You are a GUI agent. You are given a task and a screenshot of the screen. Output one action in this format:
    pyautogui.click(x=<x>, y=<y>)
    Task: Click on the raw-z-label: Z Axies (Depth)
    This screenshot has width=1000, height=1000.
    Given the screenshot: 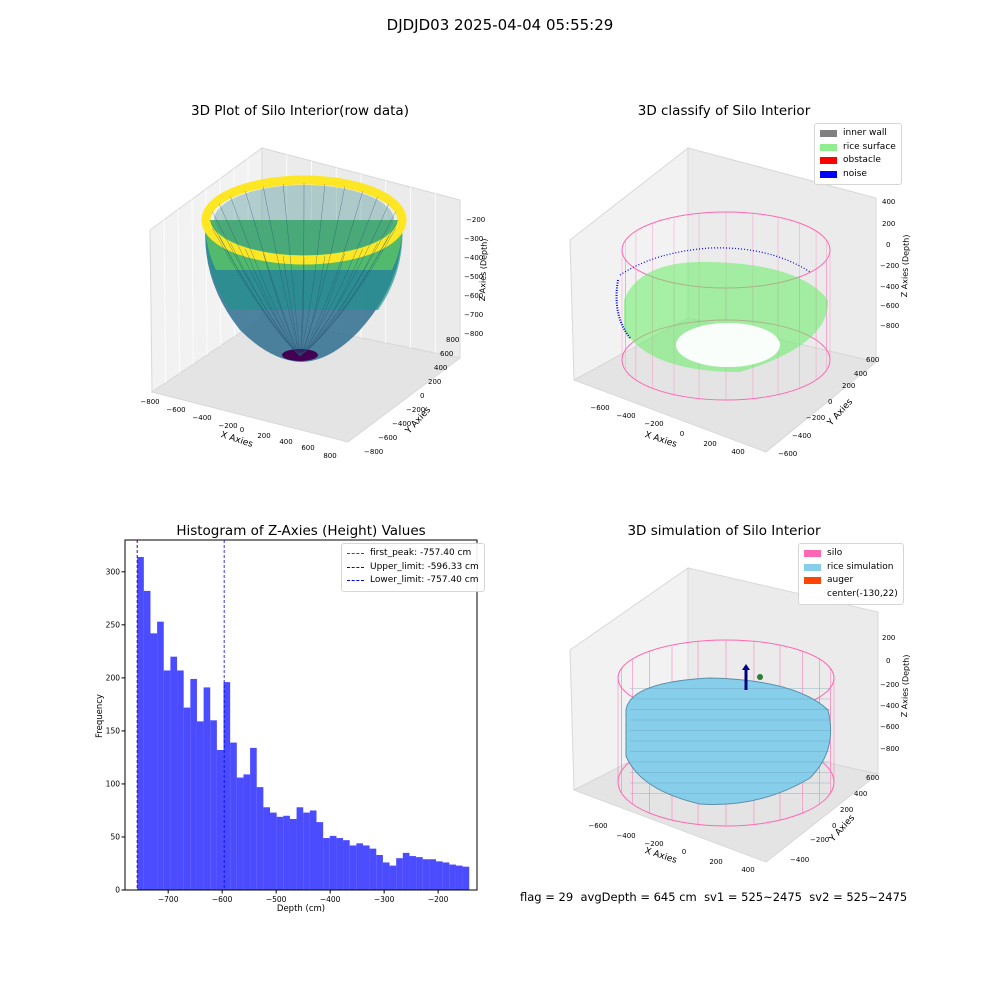 What is the action you would take?
    pyautogui.click(x=483, y=269)
    